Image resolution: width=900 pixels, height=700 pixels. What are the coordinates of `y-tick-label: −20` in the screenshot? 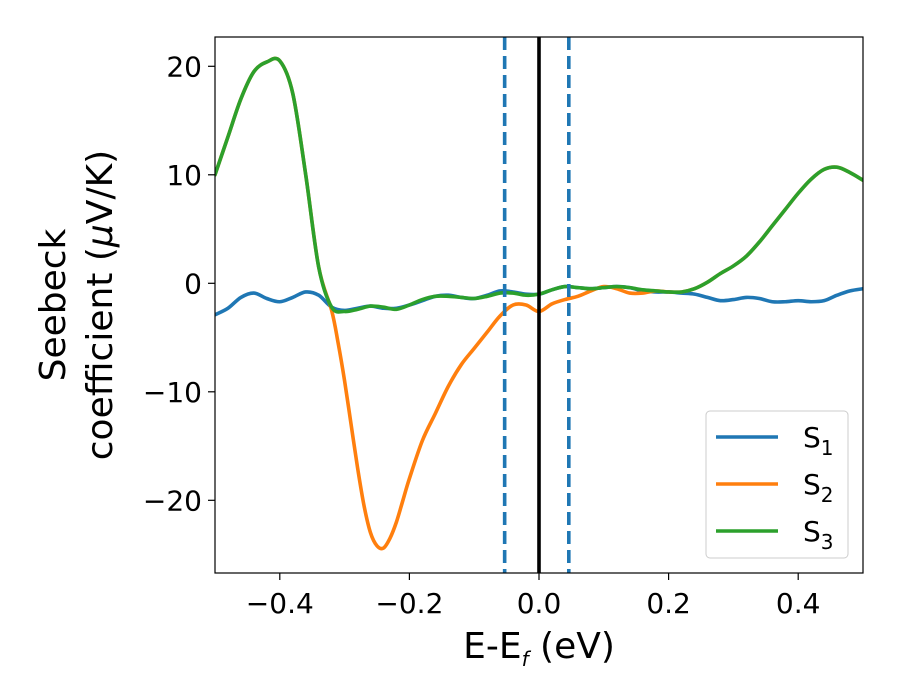 It's located at (172, 500).